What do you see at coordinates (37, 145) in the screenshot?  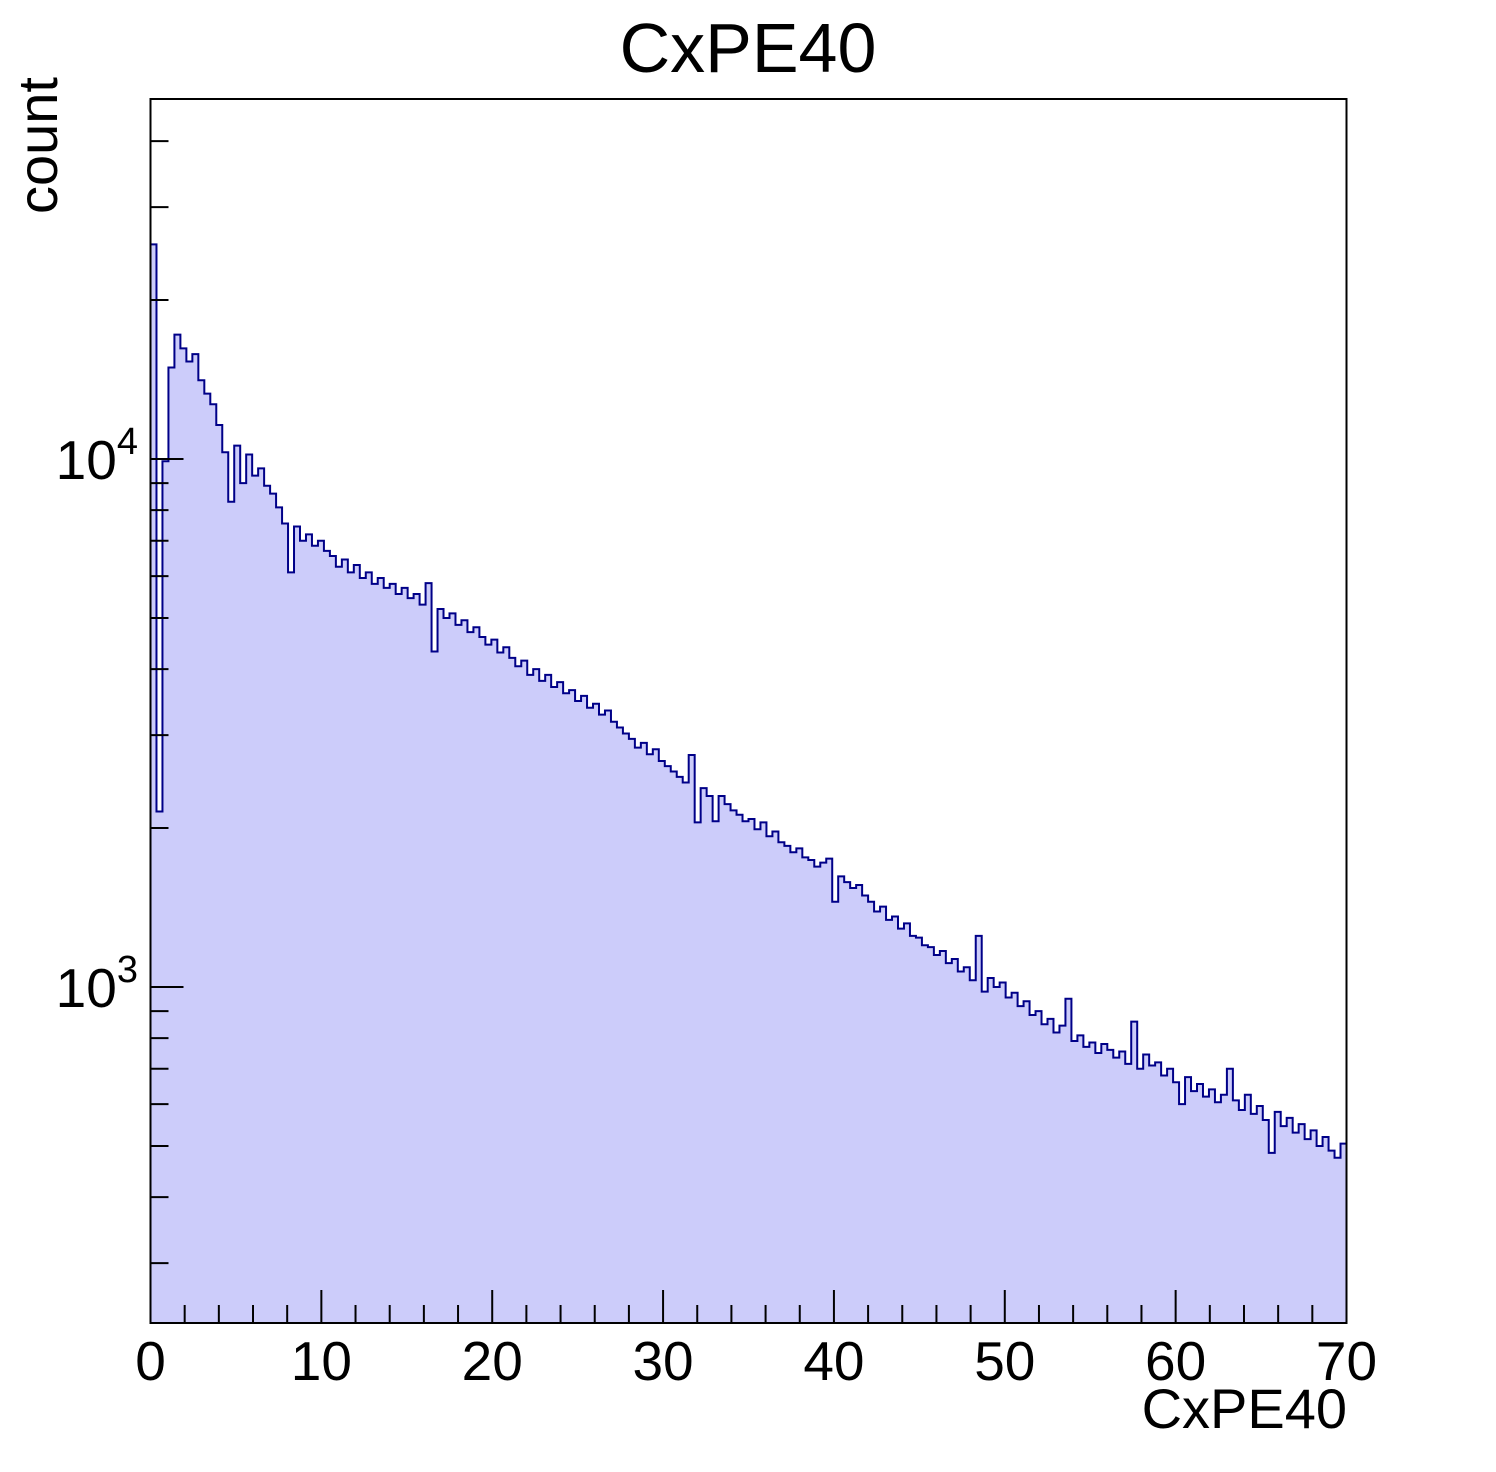 I see `y-axis-label: count` at bounding box center [37, 145].